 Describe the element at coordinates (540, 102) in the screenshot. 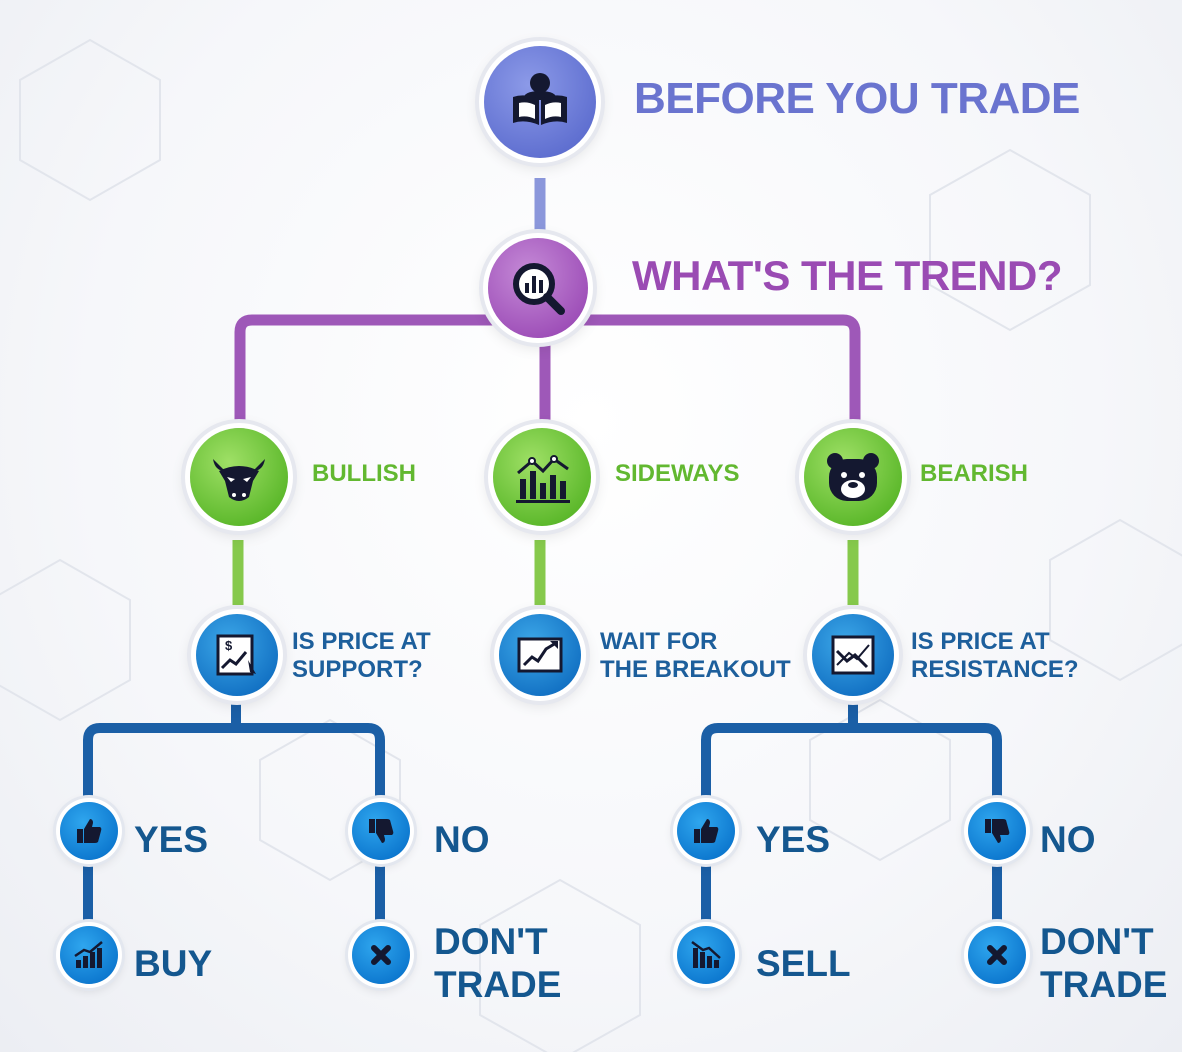

I see `reader-book-icon` at that location.